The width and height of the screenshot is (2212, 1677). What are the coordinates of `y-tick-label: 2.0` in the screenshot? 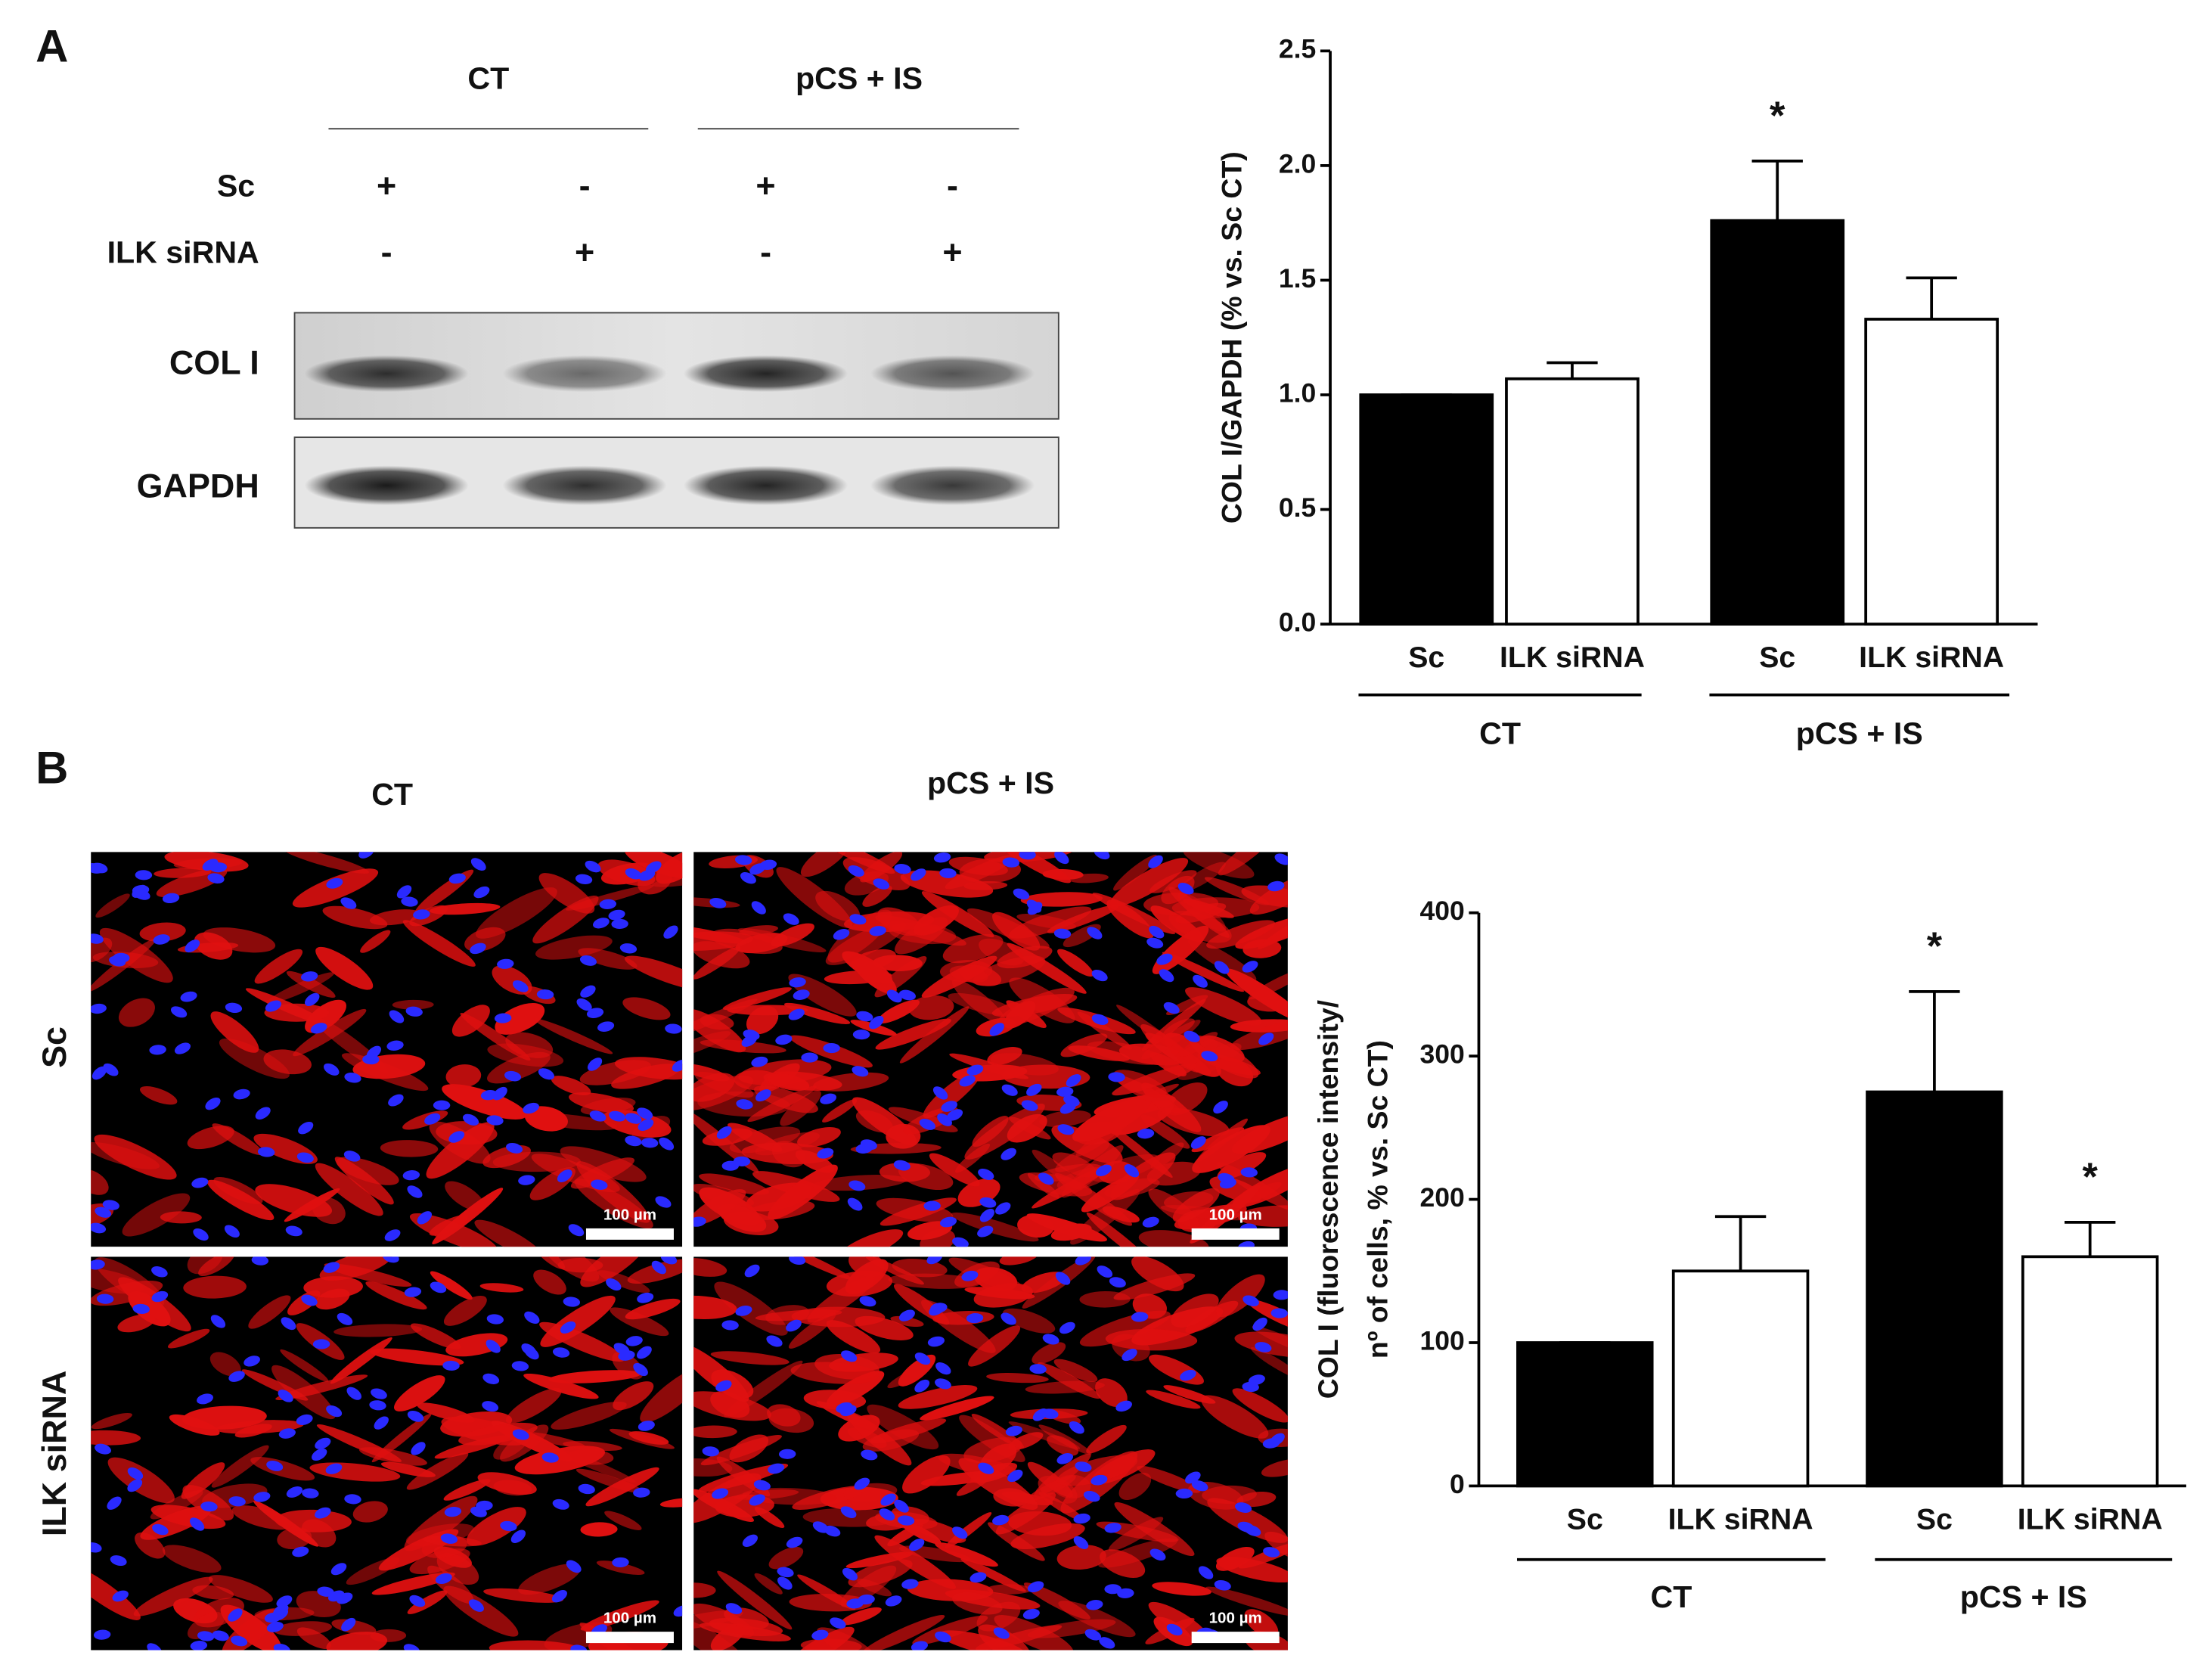 It's located at (1297, 163).